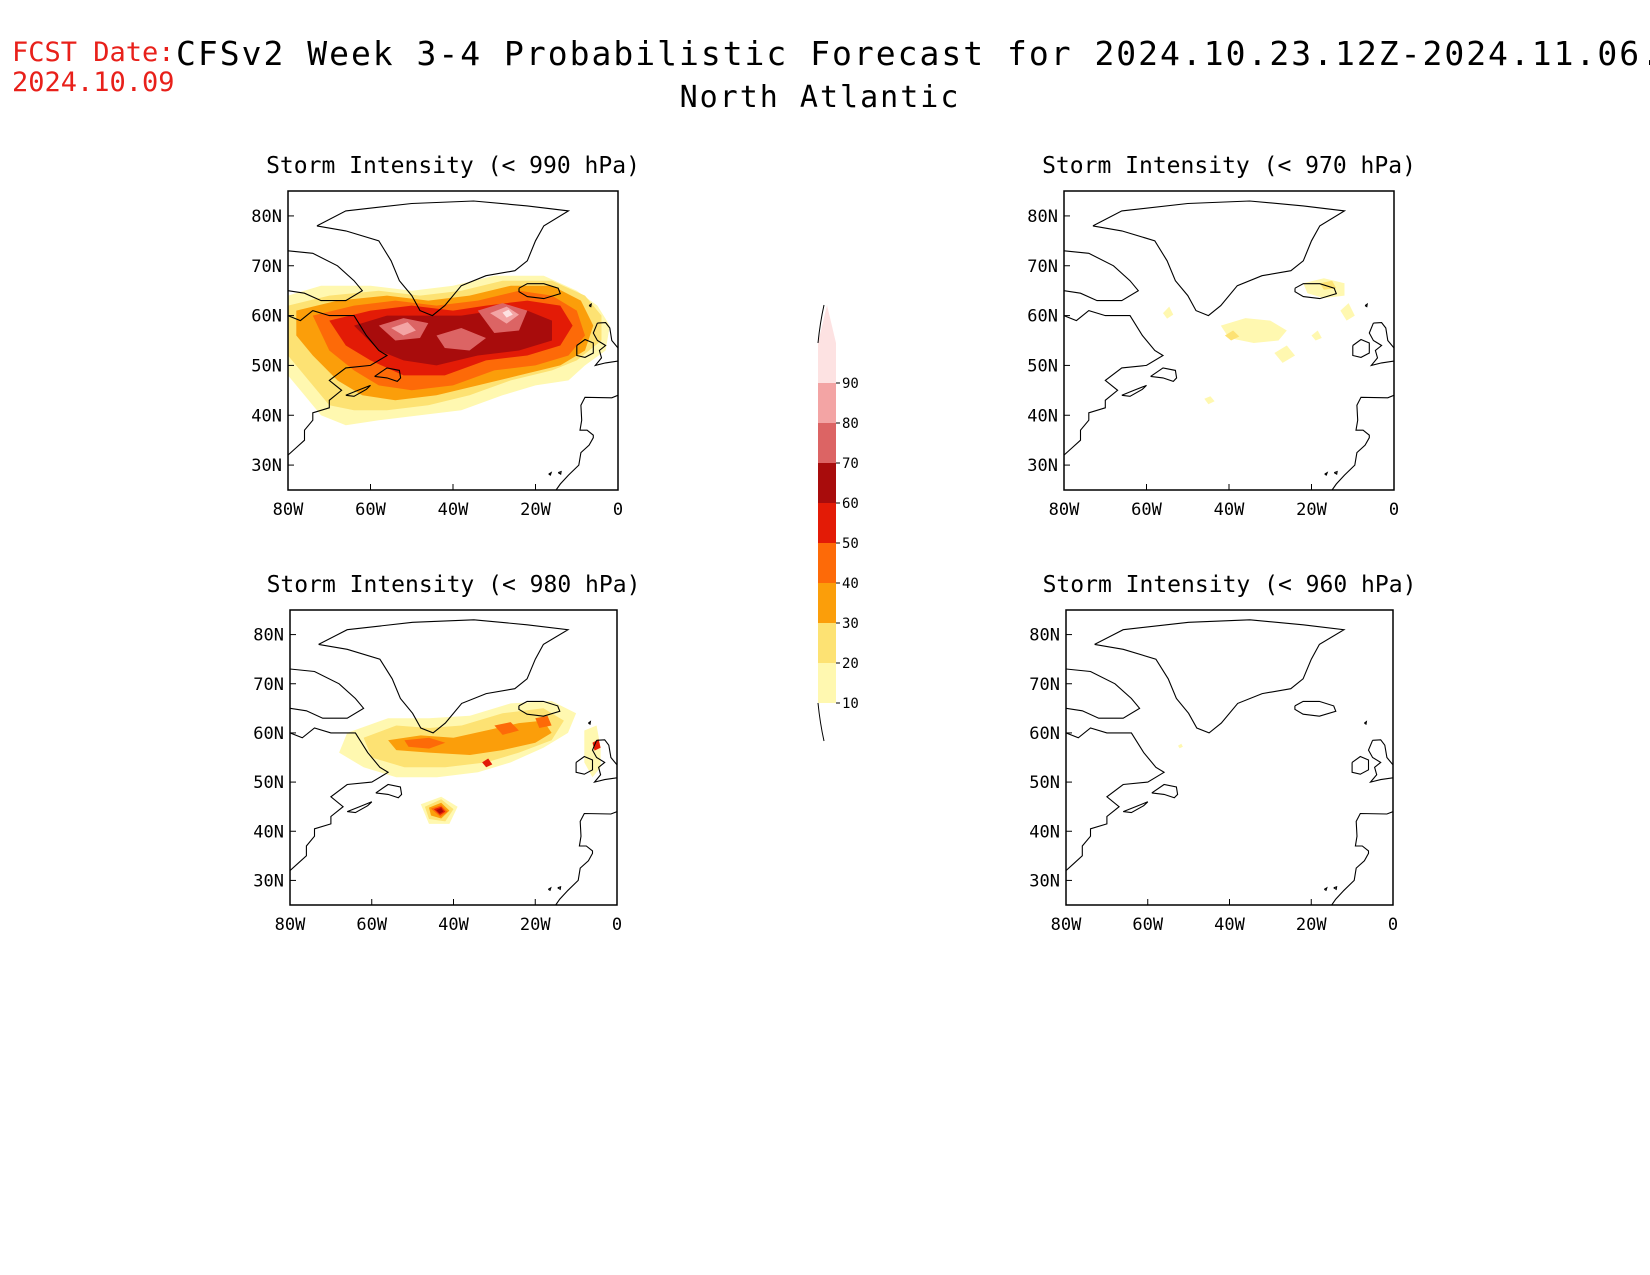  Describe the element at coordinates (820, 97) in the screenshot. I see `region-subtitle-text: North Atlantic` at that location.